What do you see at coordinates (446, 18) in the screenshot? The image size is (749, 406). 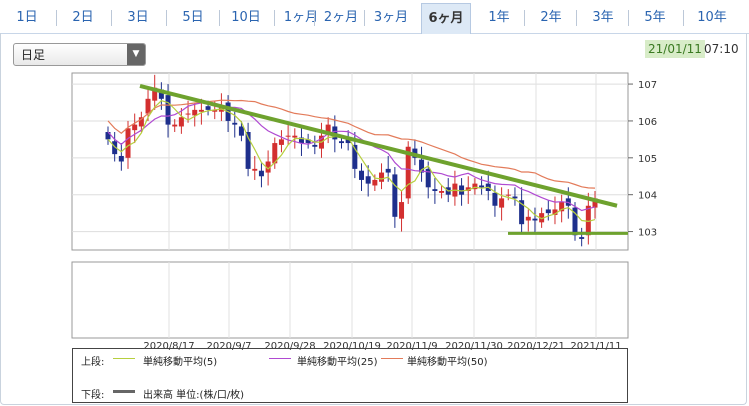 I see `tab-8: 6ヶ月` at bounding box center [446, 18].